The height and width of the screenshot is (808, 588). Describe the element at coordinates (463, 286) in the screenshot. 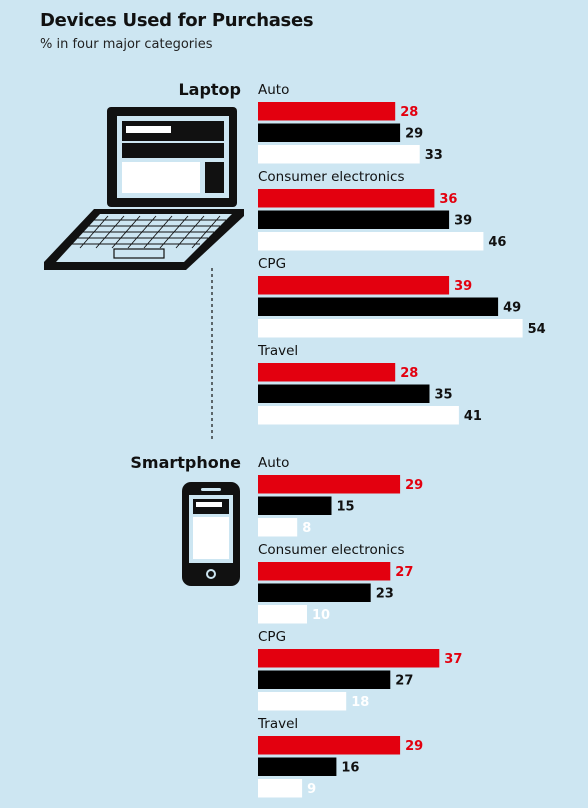

I see `laptop-cpg-value-1: 39` at that location.